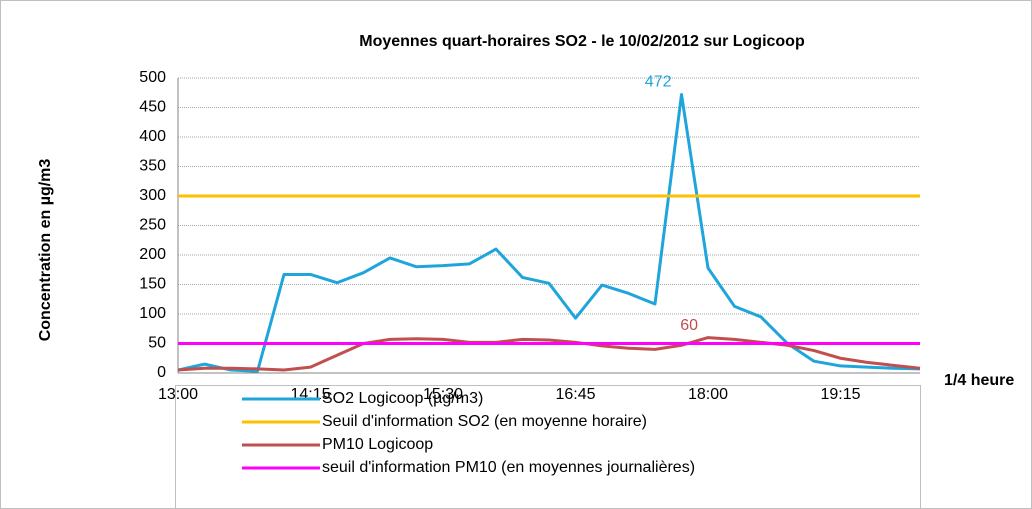 This screenshot has height=509, width=1032. Describe the element at coordinates (575, 394) in the screenshot. I see `x-tick-label: 16:45` at that location.